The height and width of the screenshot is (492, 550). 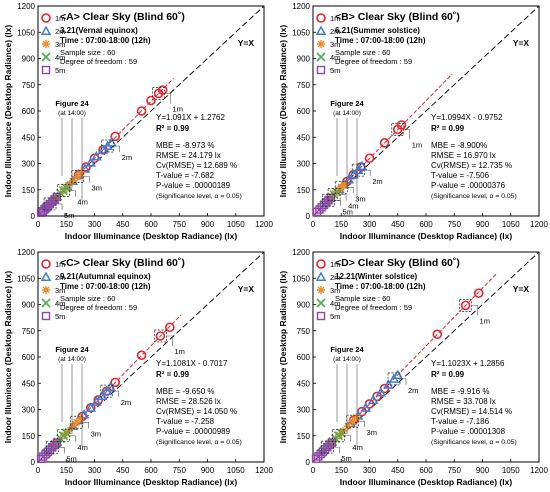 I want to click on panel-title: <B> Clear Sky (Blind 60˚), so click(x=397, y=17).